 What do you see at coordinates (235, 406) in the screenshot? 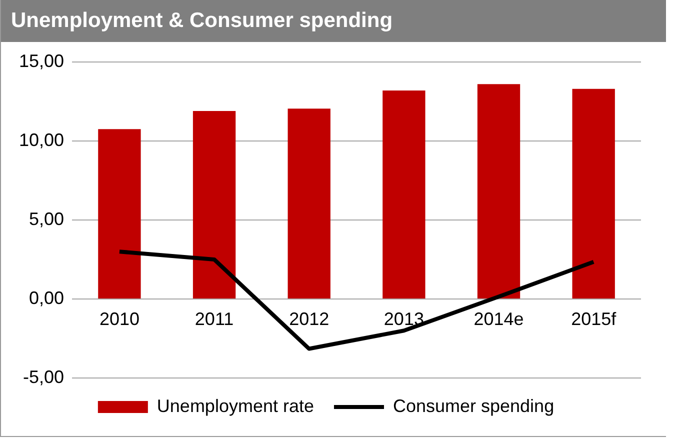
I see `legend-label: Unemployment rate` at bounding box center [235, 406].